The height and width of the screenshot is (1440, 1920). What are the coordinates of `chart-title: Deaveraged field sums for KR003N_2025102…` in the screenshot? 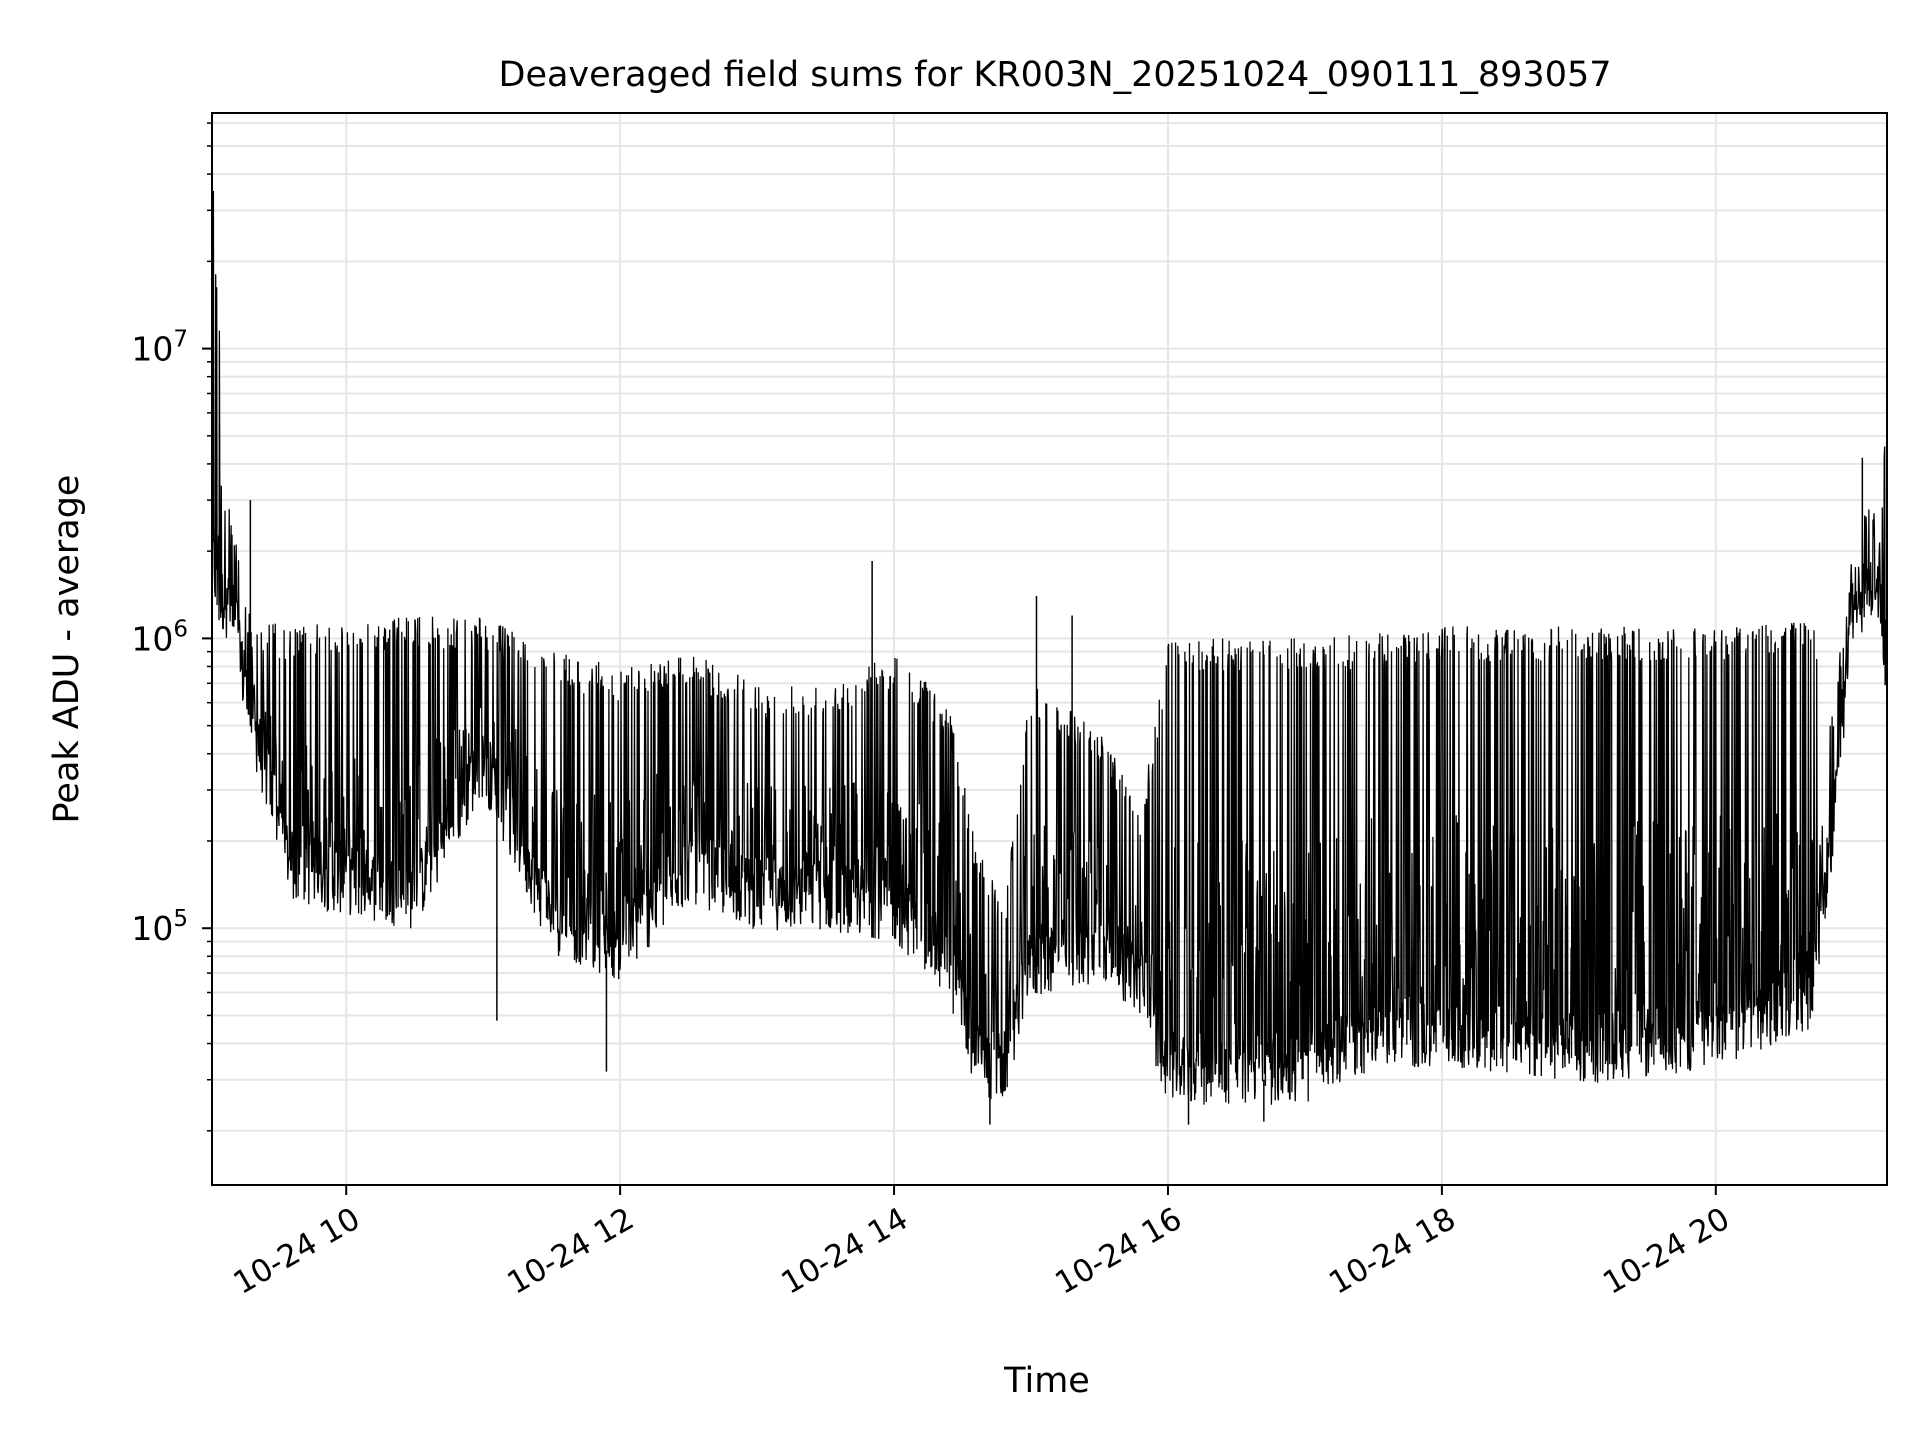 It's located at (1055, 75).